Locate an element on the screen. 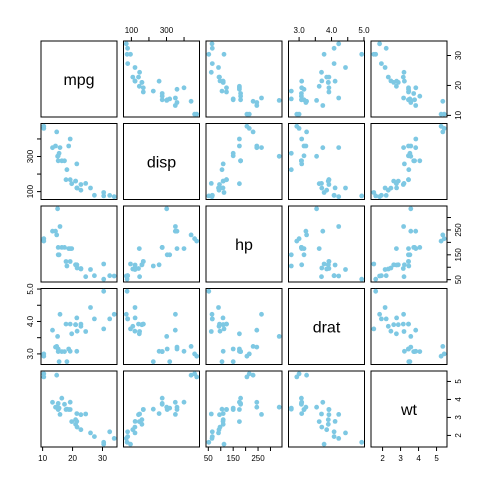  tick-label: 5 is located at coordinates (458, 381).